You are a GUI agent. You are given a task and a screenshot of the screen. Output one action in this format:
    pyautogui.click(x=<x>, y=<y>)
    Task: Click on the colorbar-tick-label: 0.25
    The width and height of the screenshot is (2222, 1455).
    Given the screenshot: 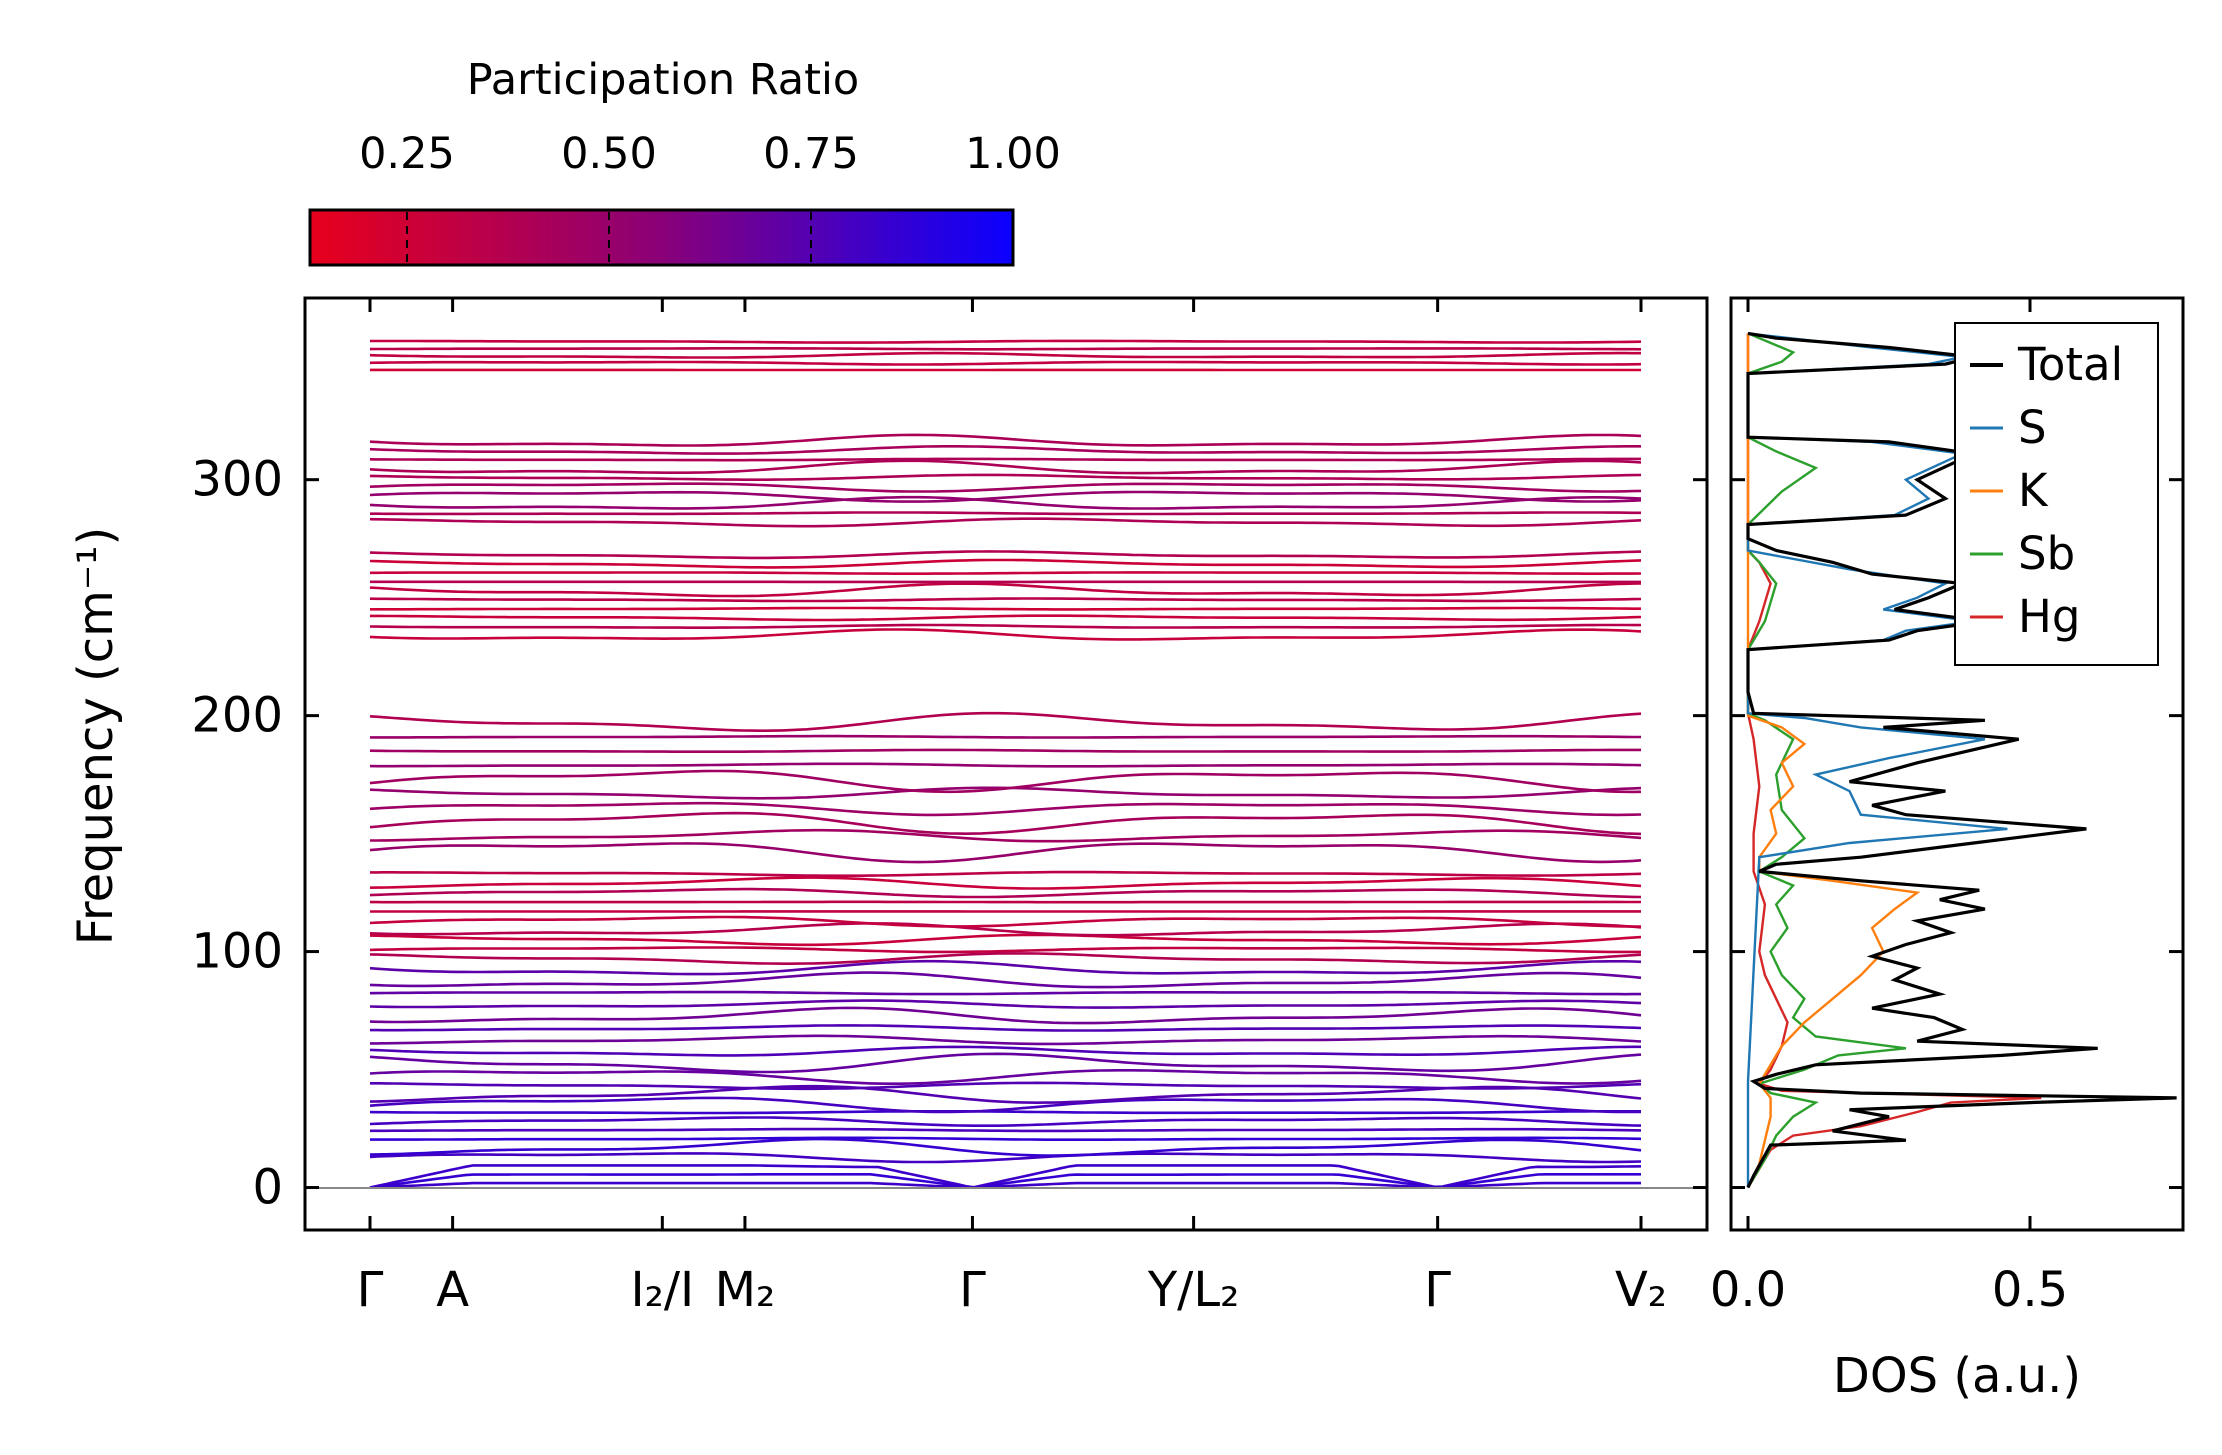 What is the action you would take?
    pyautogui.click(x=407, y=154)
    